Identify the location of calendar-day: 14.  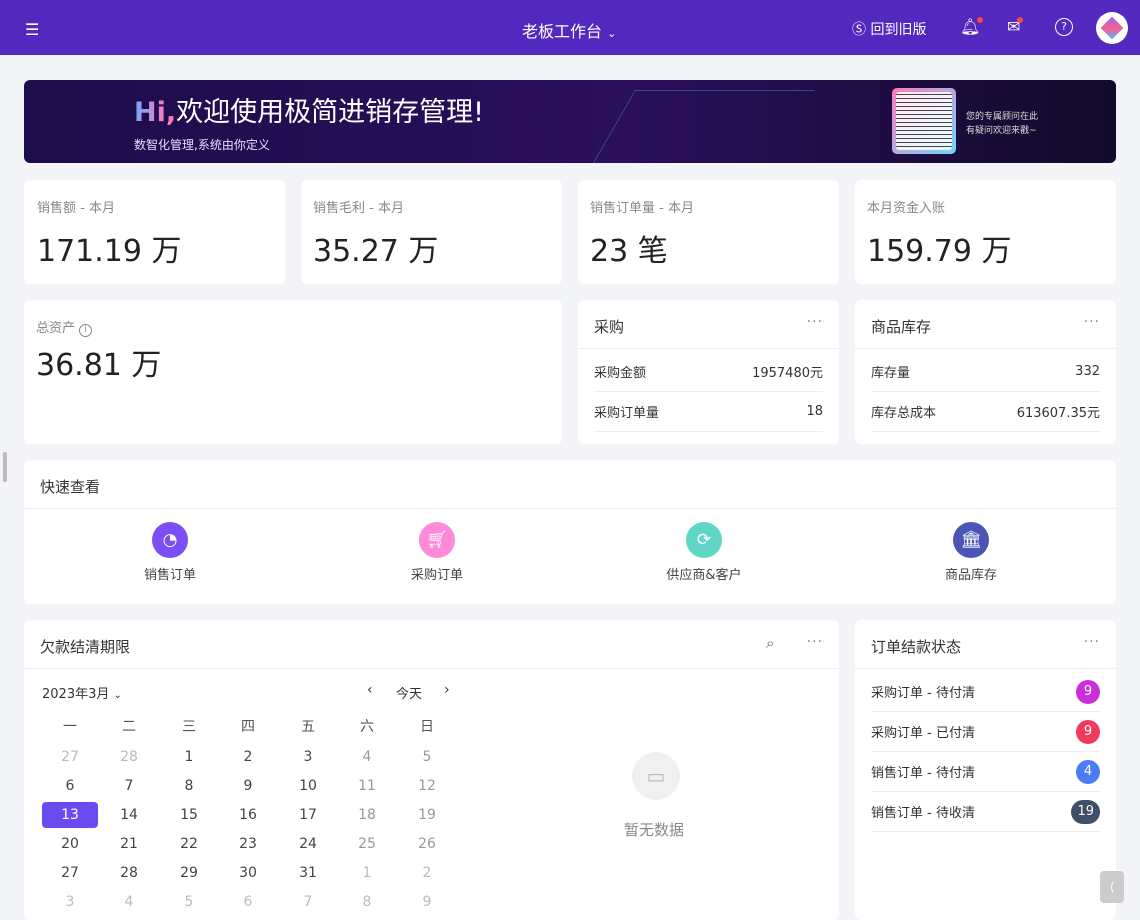
(129, 815).